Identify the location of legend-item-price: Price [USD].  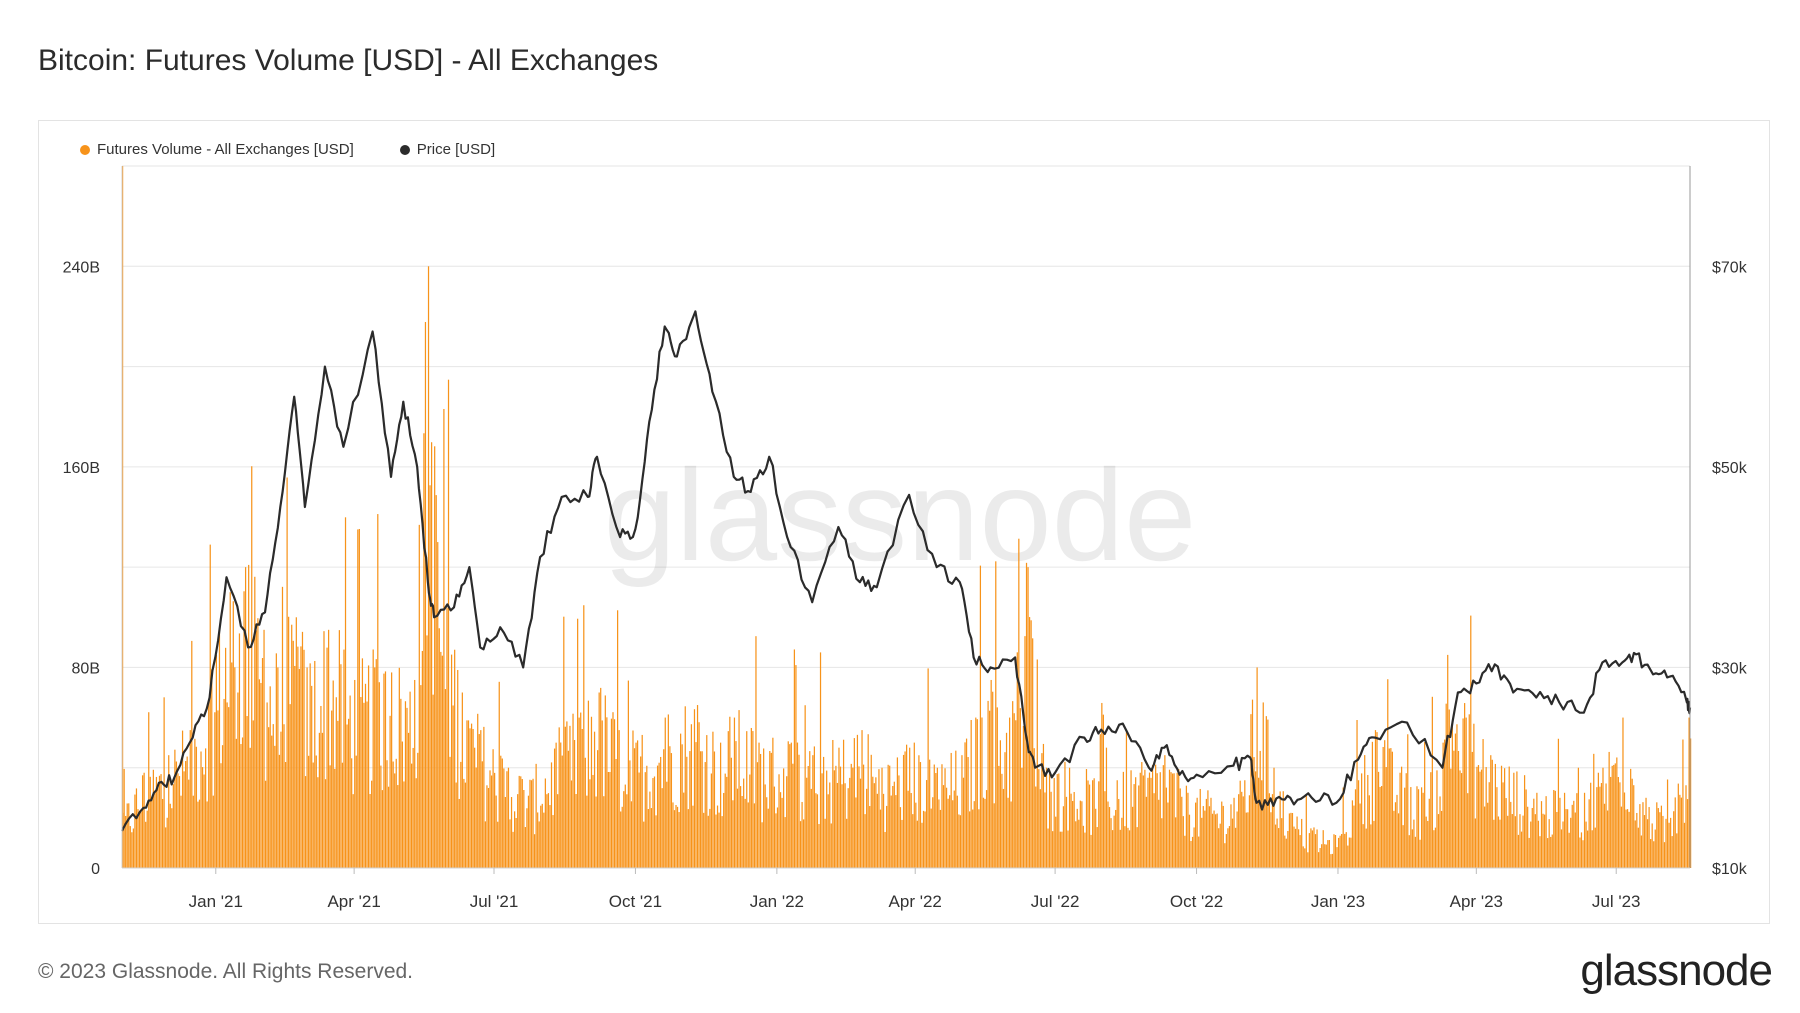
(447, 149).